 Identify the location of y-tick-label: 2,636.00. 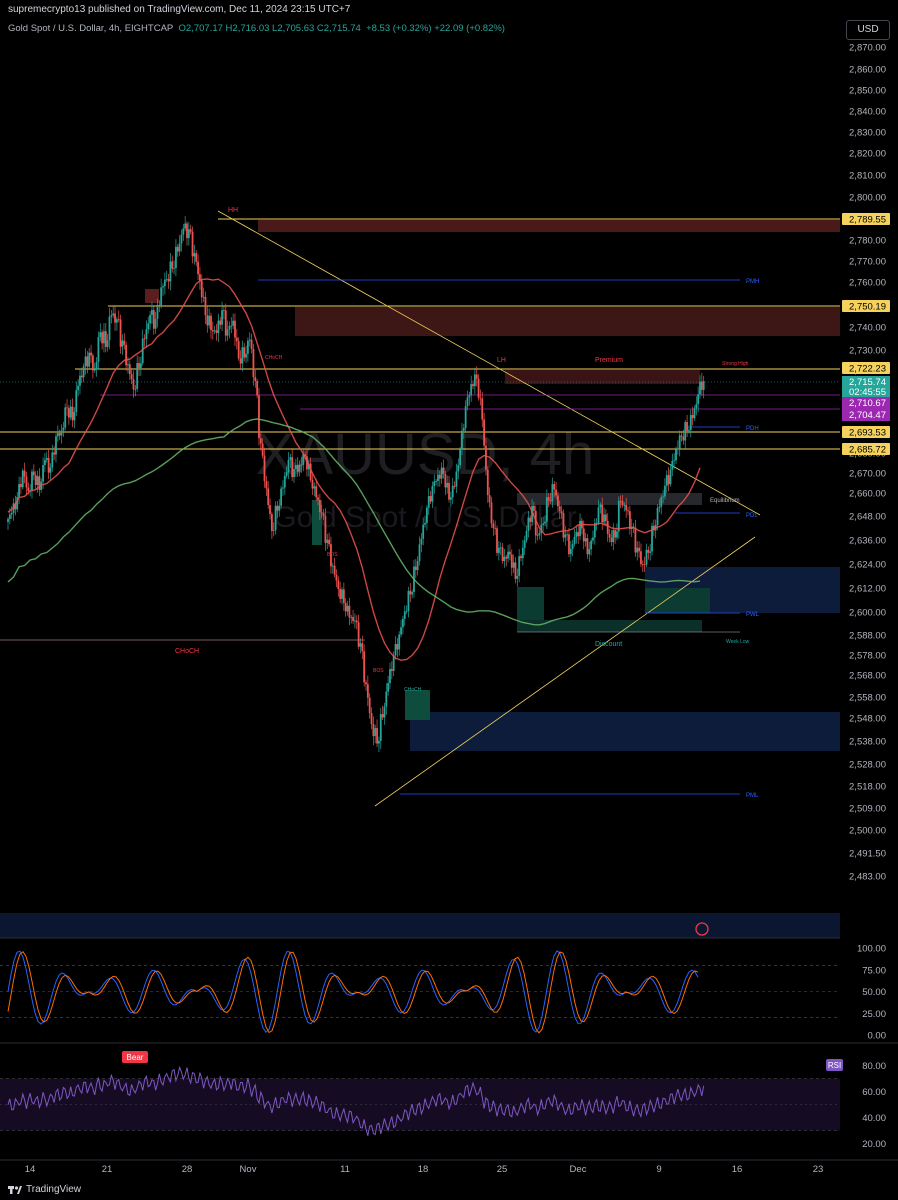
(867, 541).